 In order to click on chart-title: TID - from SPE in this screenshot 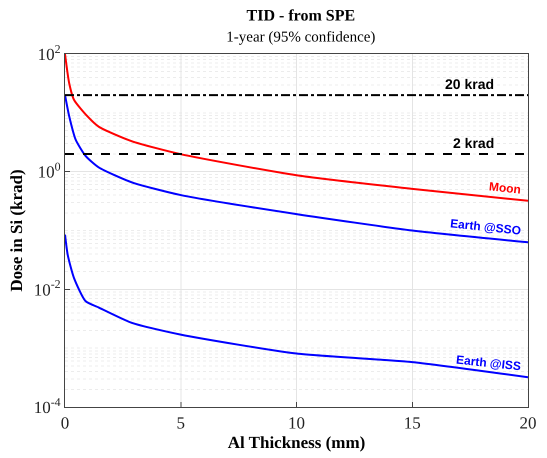, I will do `click(301, 16)`.